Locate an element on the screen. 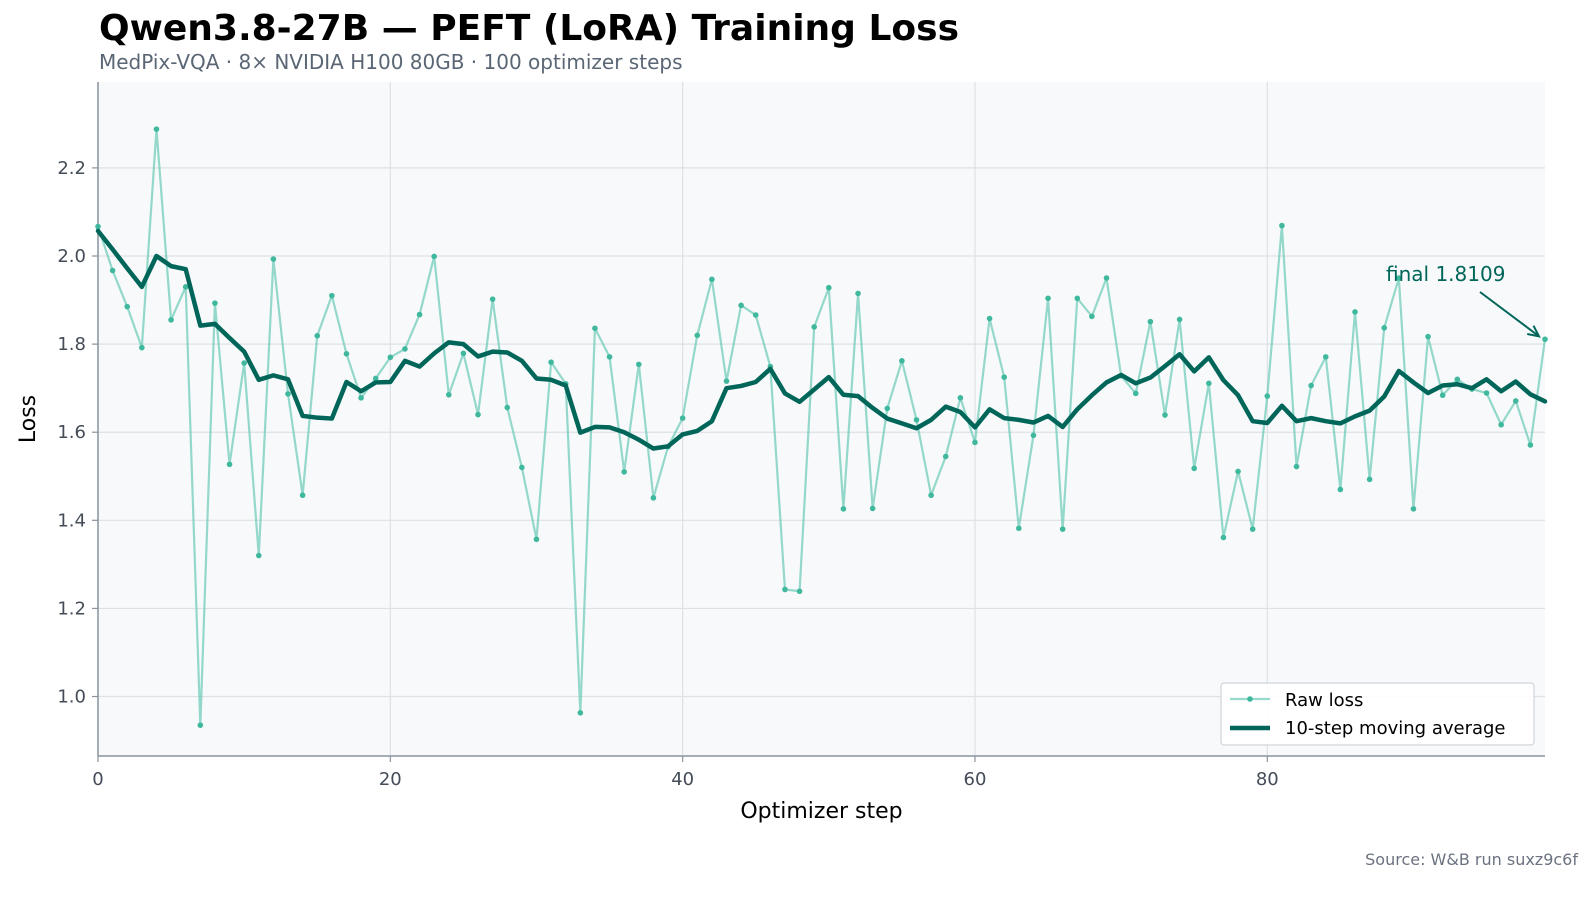 This screenshot has width=1592, height=898. y-tick-label: 2.0 is located at coordinates (71, 256).